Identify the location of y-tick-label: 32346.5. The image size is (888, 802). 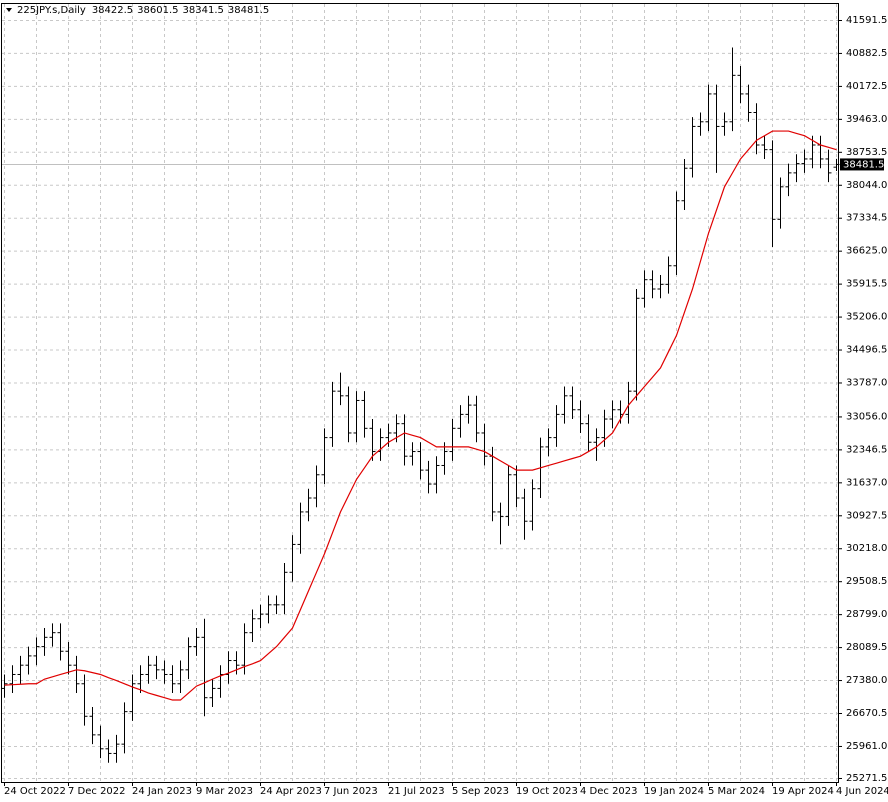
(866, 449).